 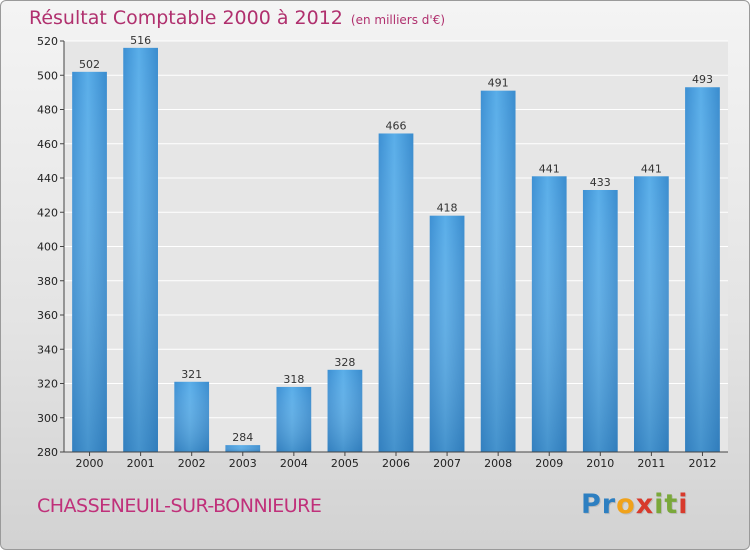 What do you see at coordinates (498, 83) in the screenshot?
I see `value-label: 491` at bounding box center [498, 83].